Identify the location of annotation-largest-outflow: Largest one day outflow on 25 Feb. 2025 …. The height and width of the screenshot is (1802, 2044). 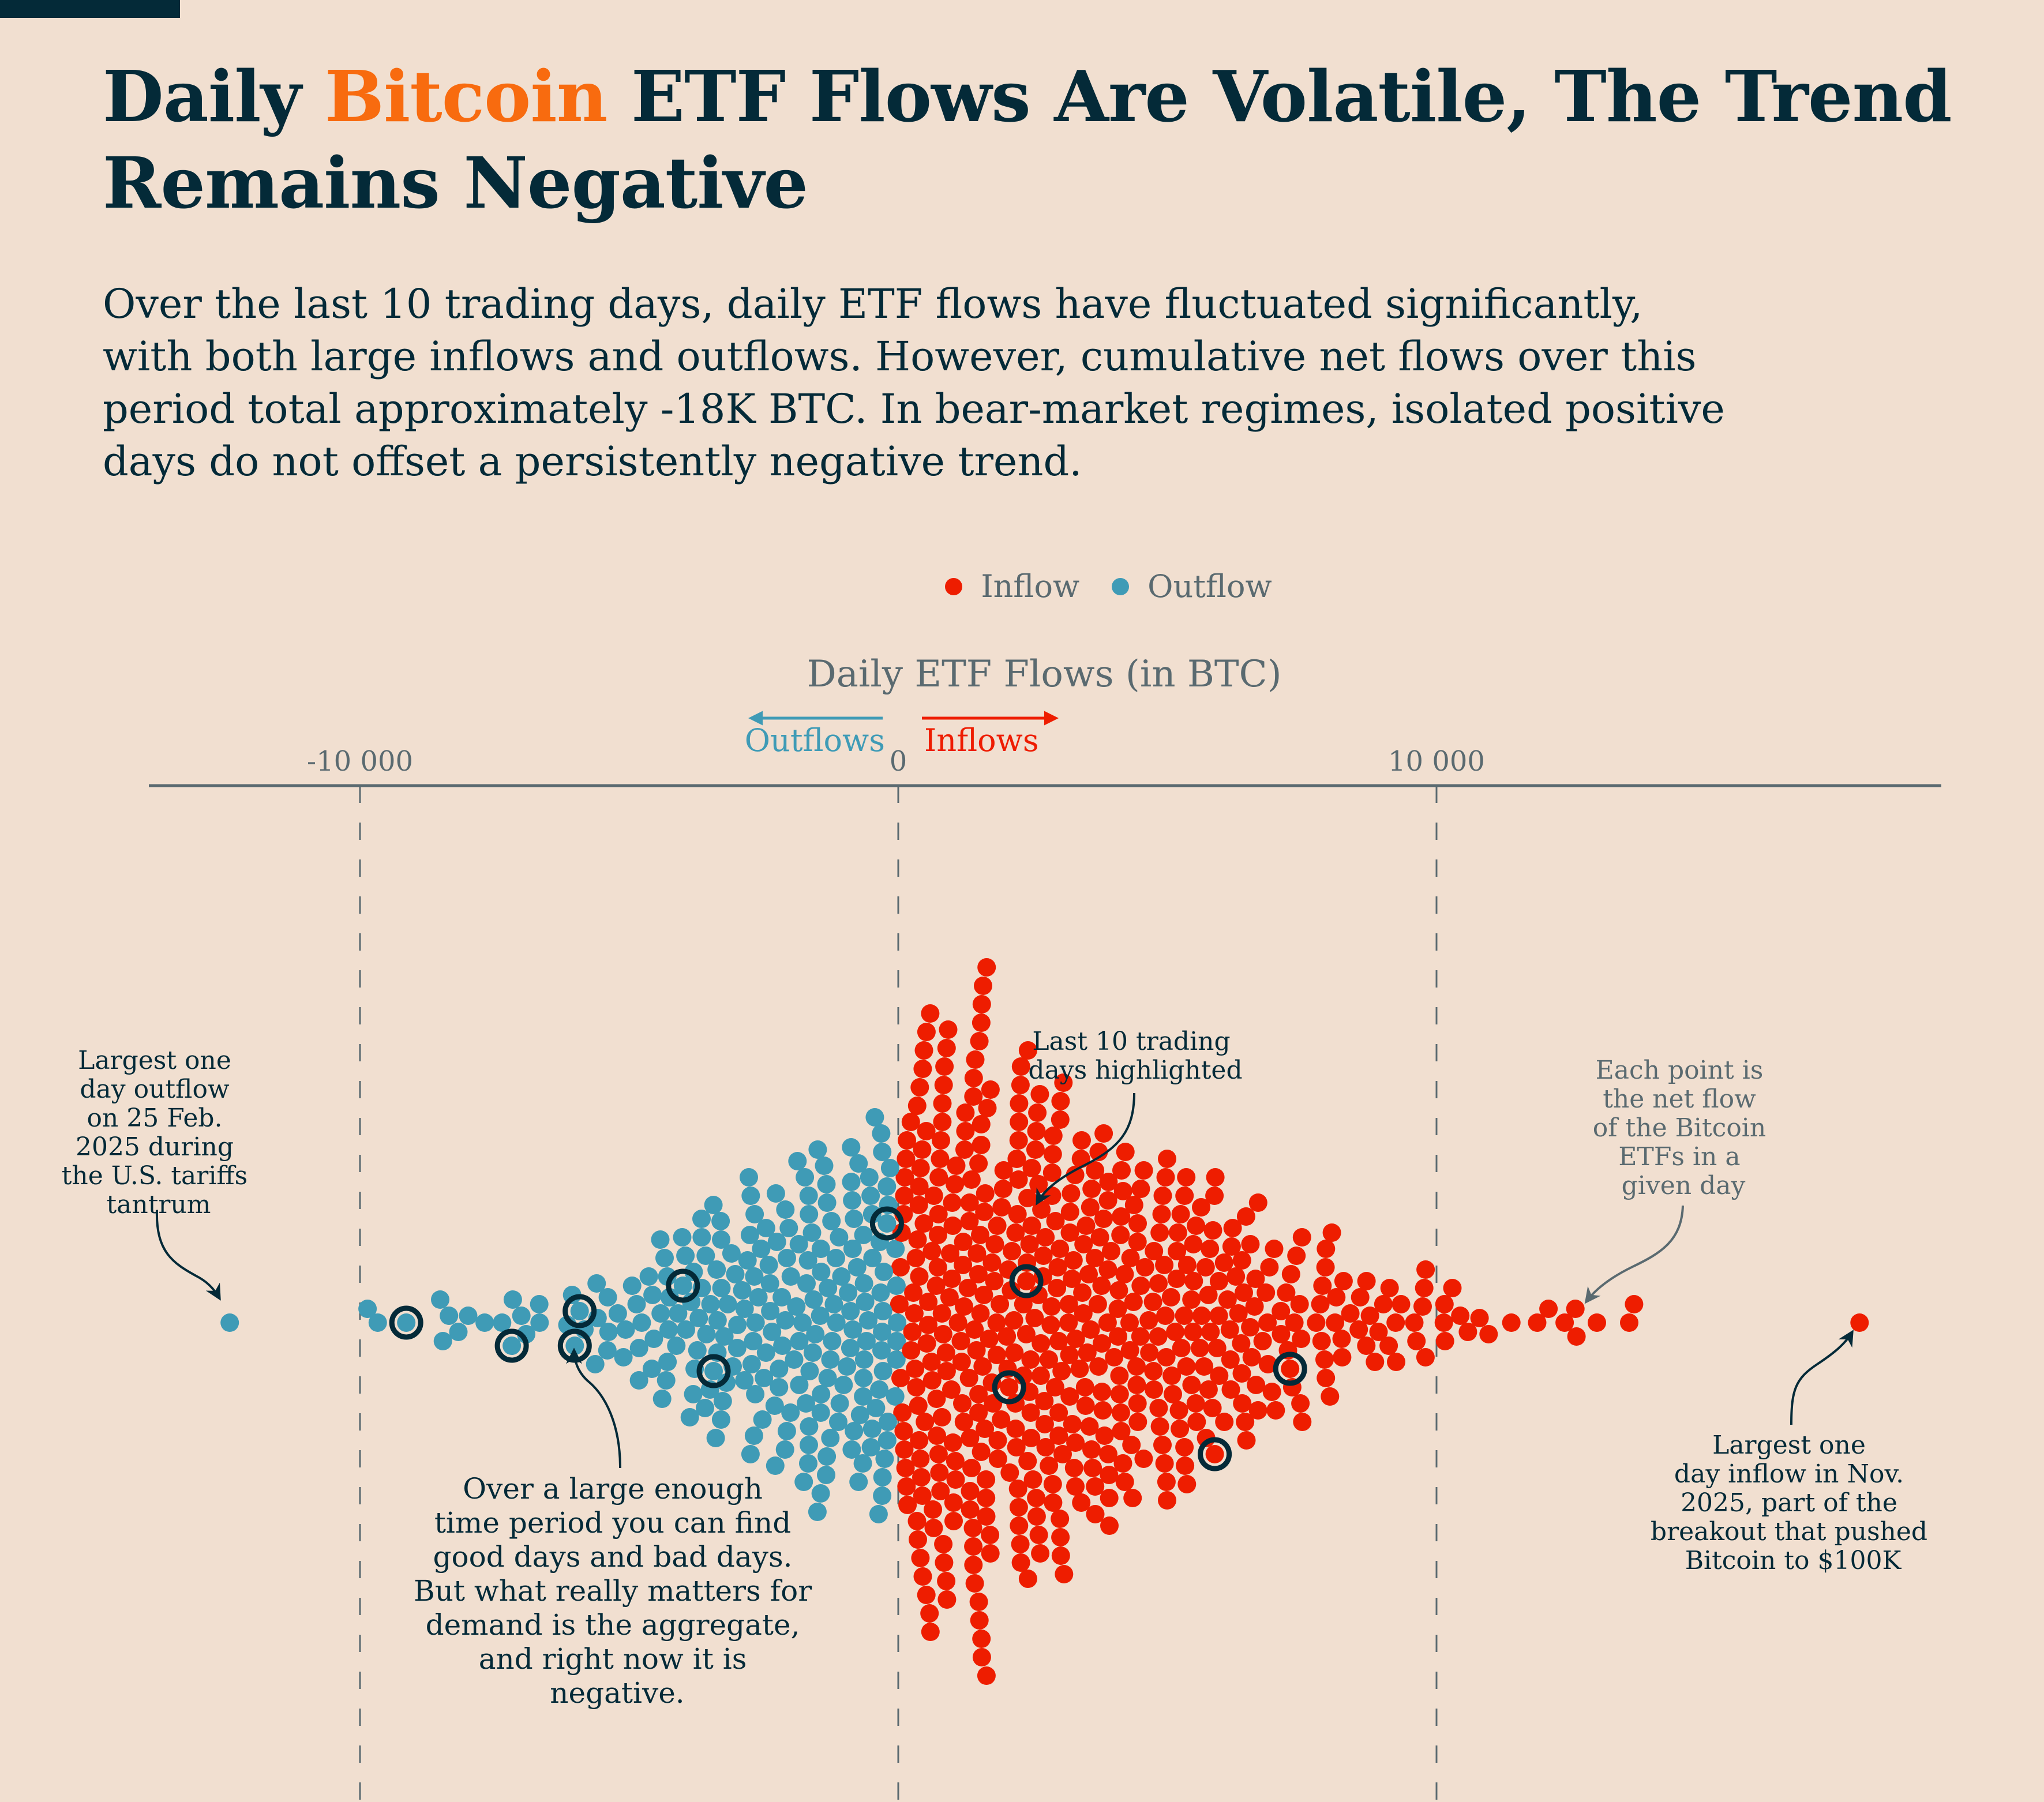
(154, 1174).